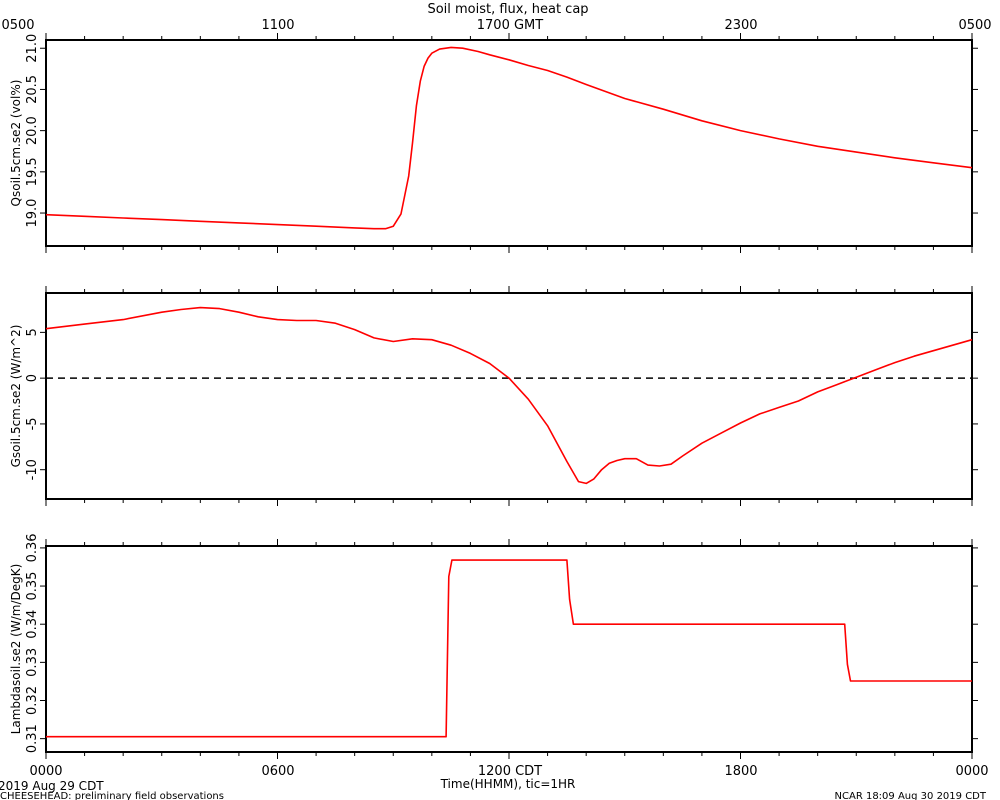 The width and height of the screenshot is (1000, 800). What do you see at coordinates (32, 469) in the screenshot?
I see `y-tick-label: -10` at bounding box center [32, 469].